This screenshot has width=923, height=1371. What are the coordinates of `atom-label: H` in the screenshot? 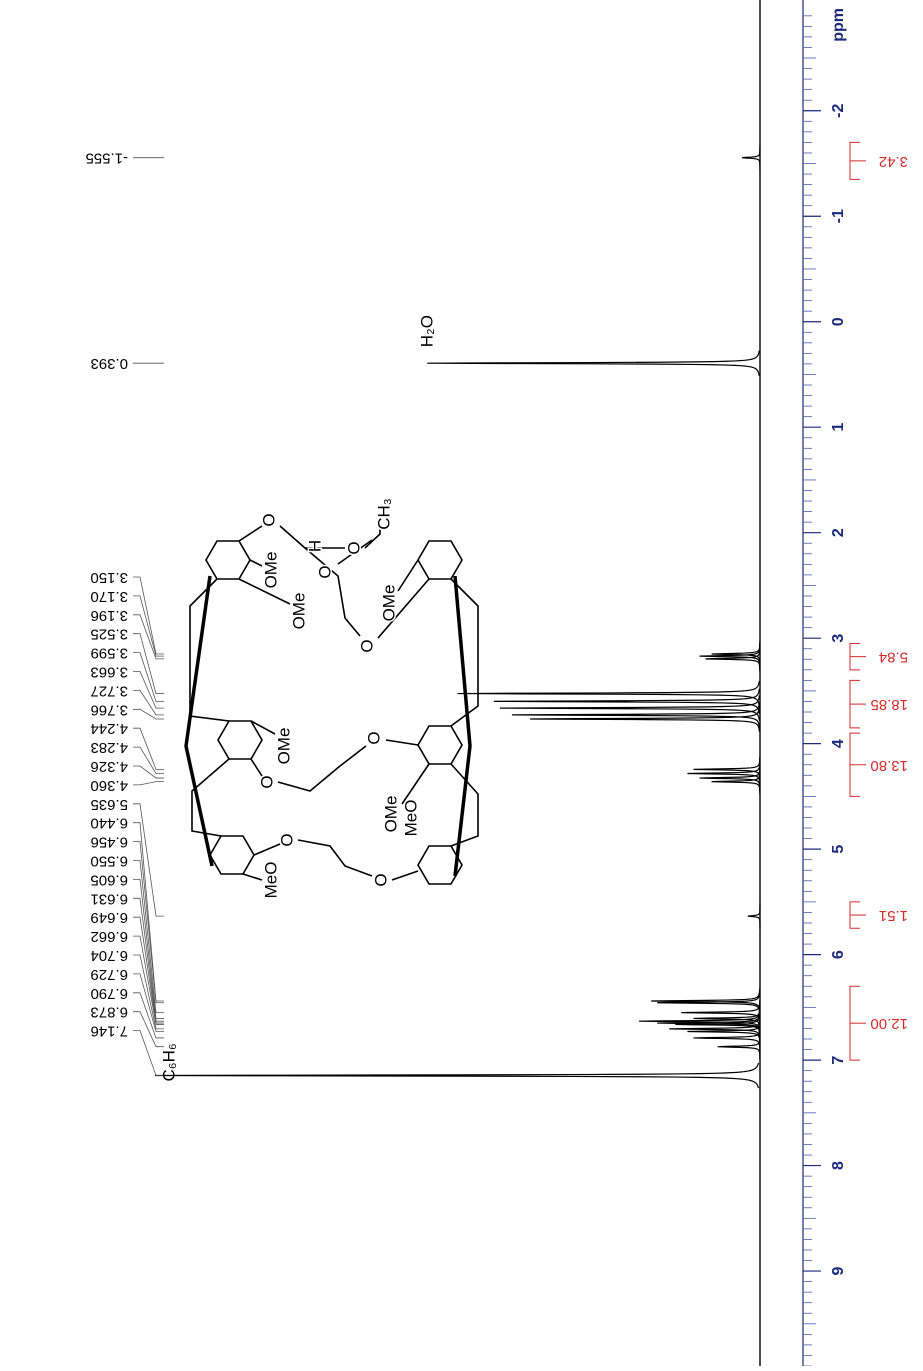 It's located at (314, 546).